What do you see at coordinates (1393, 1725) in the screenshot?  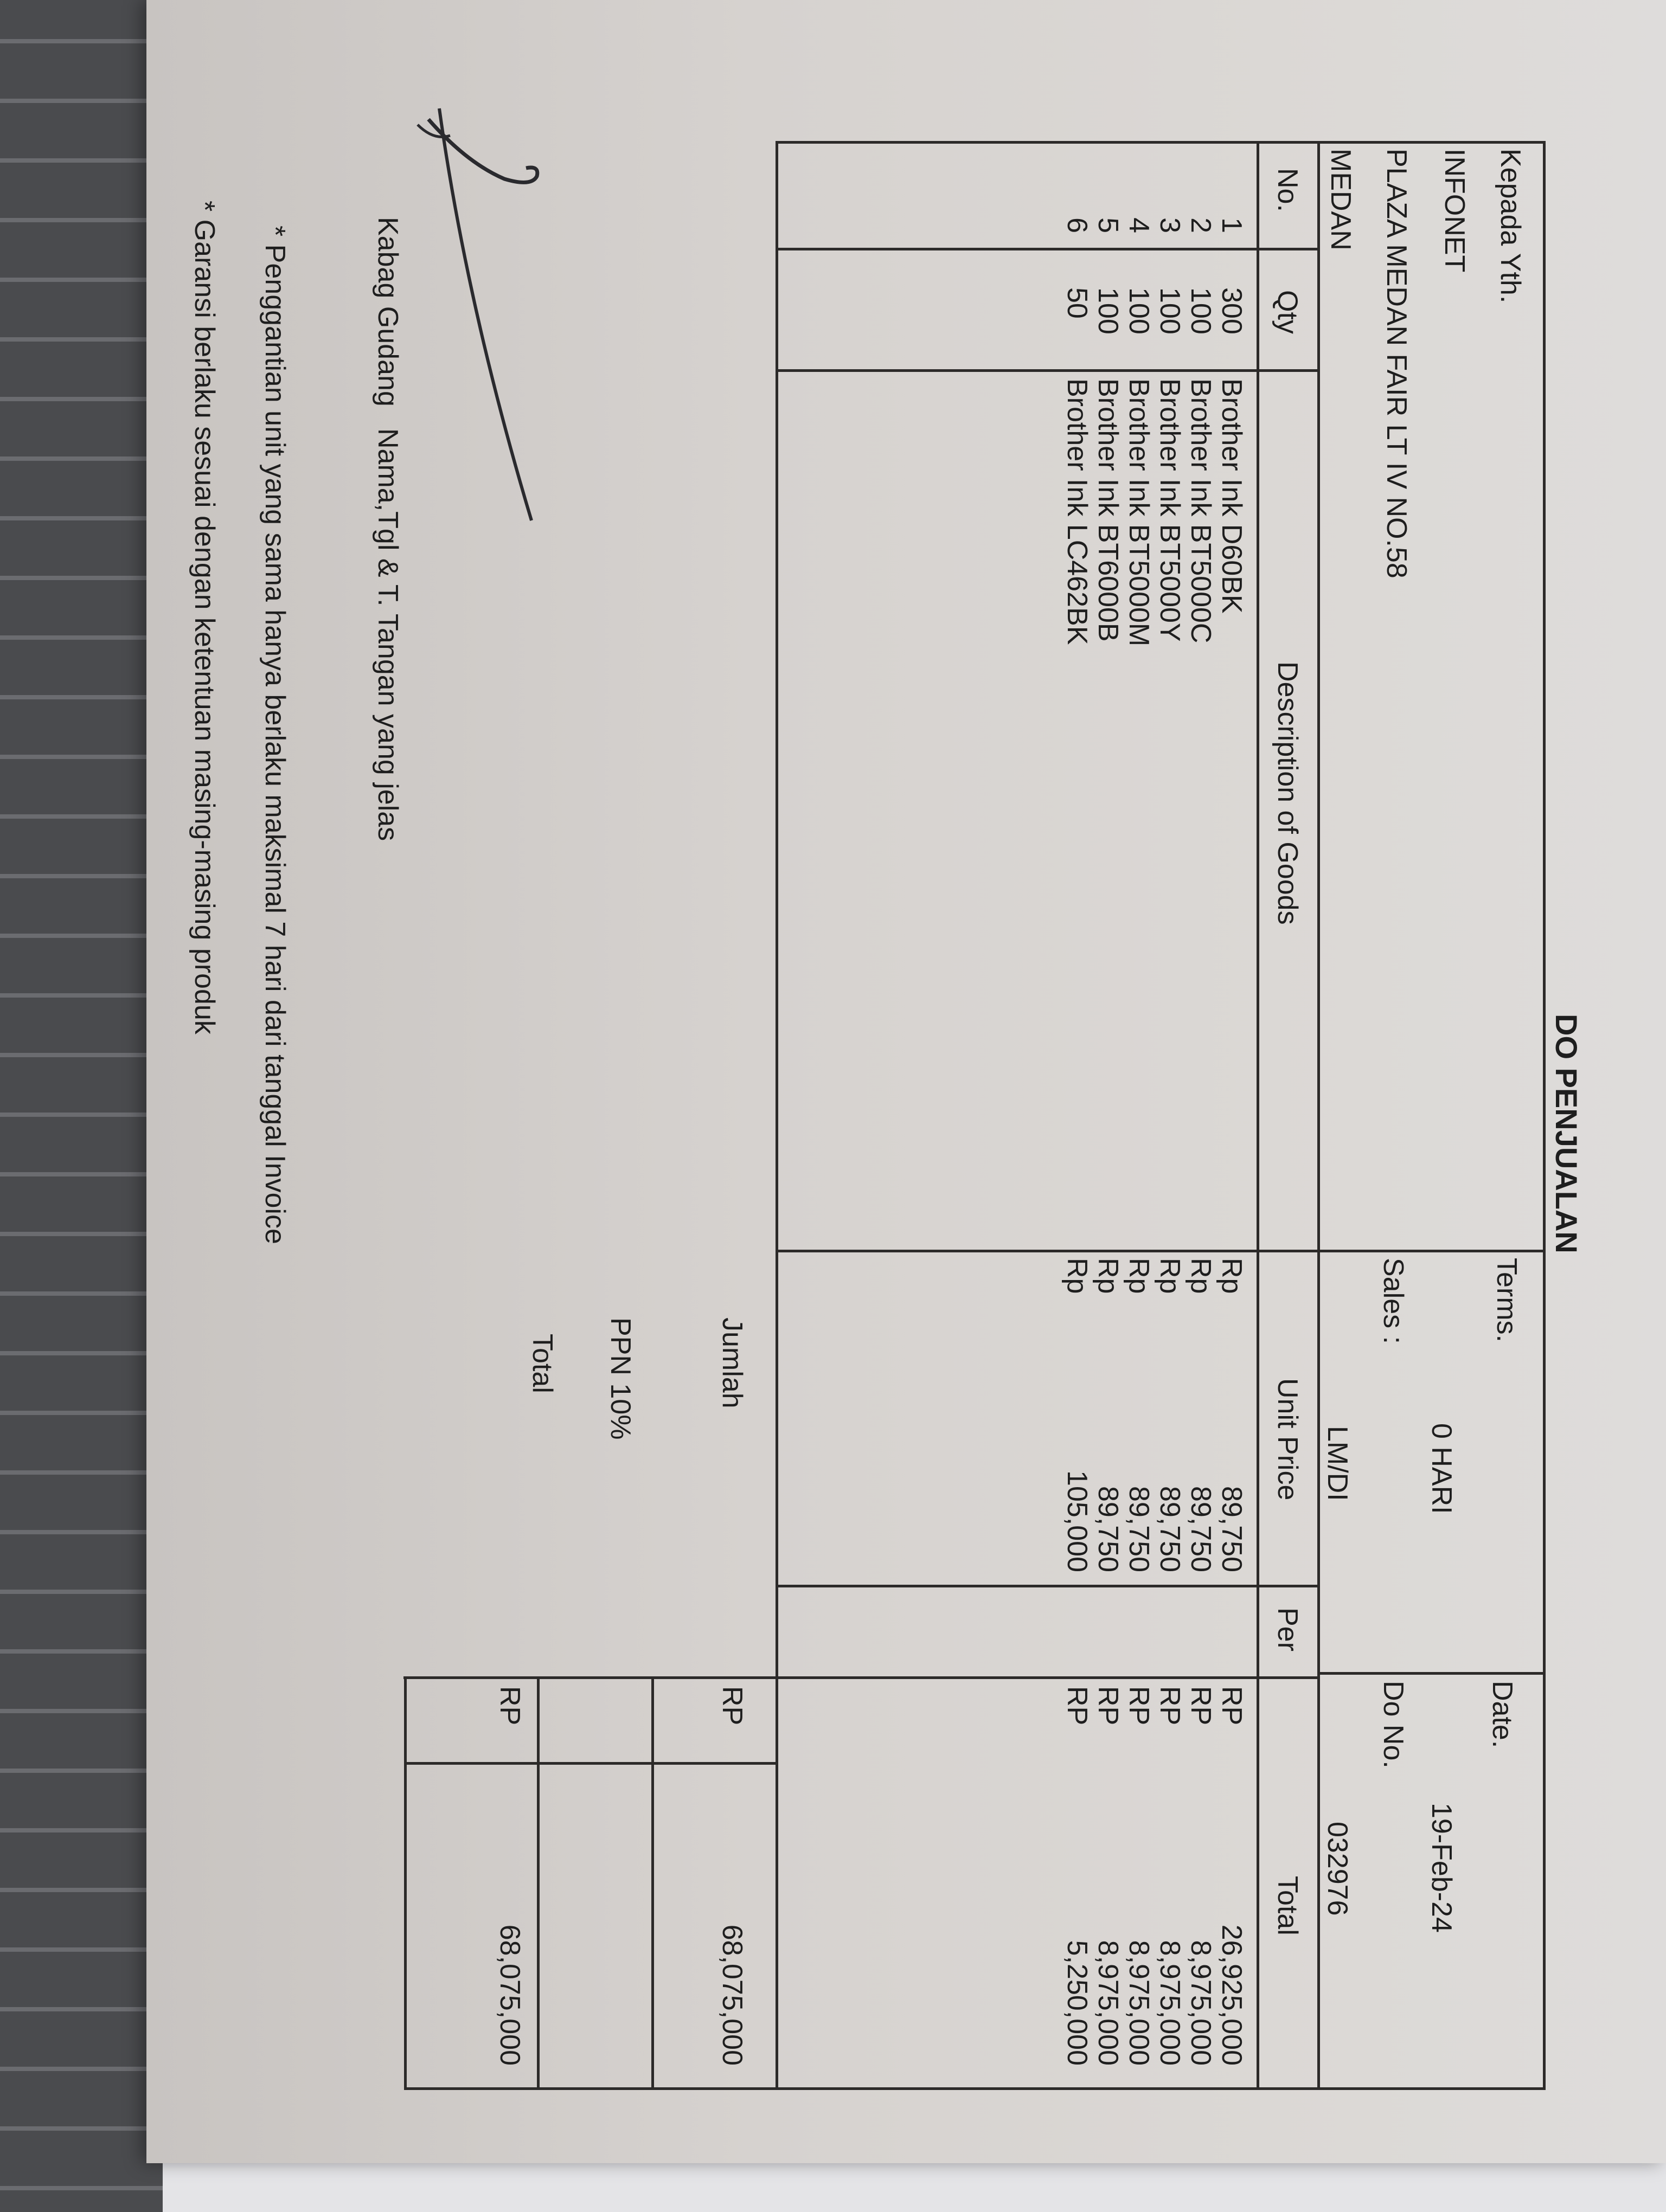 I see `do-number-label: Do No.` at bounding box center [1393, 1725].